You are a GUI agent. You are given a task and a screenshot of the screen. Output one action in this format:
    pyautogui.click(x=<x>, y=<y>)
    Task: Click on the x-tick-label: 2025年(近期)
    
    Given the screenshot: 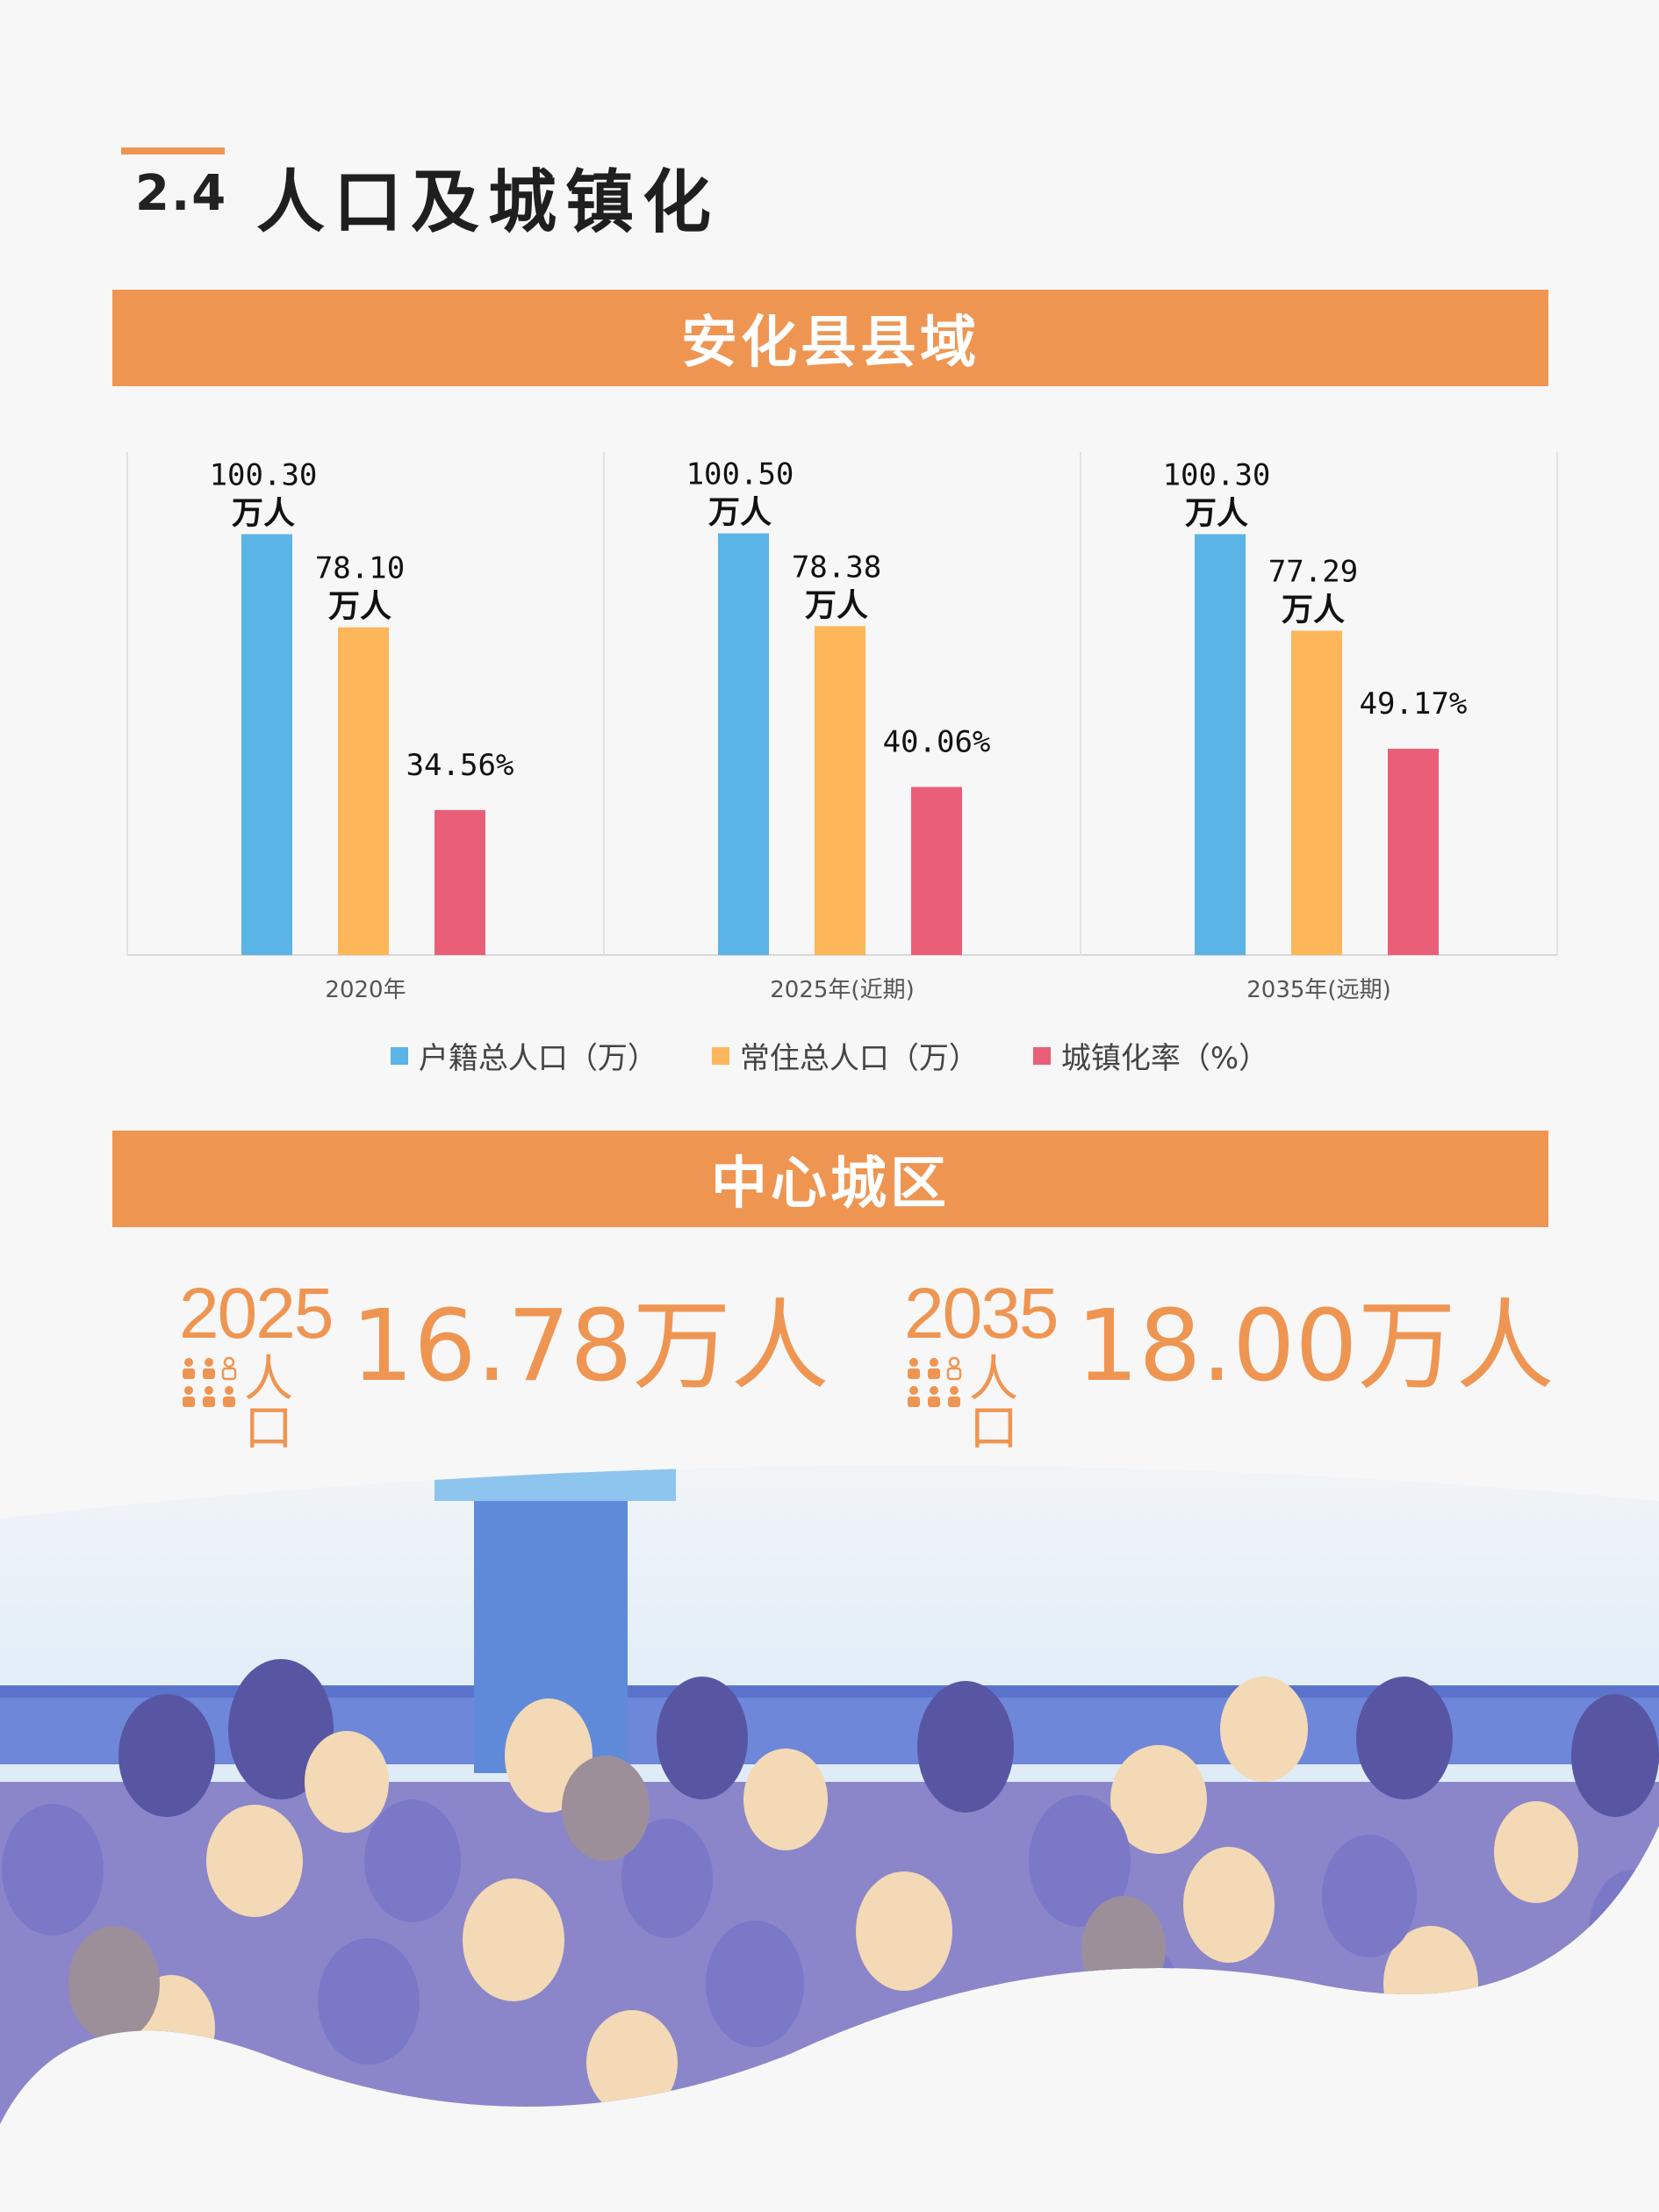 What is the action you would take?
    pyautogui.click(x=842, y=990)
    